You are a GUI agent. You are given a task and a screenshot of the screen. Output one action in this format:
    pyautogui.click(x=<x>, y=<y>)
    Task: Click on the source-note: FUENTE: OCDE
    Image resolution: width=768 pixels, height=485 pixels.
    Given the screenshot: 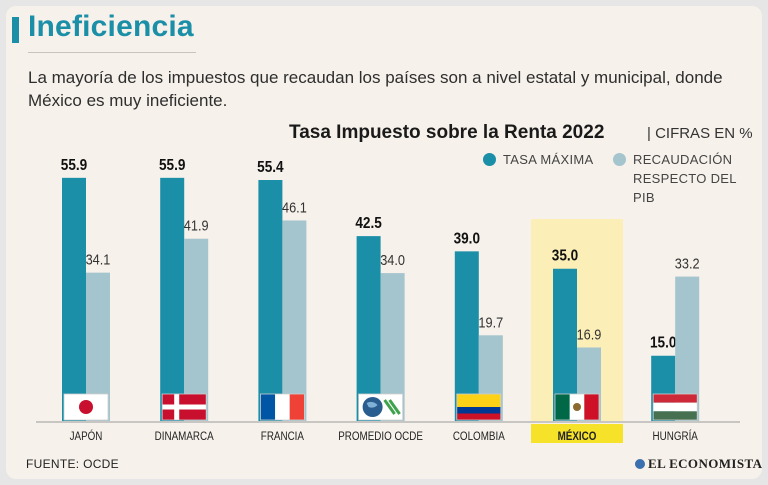 What is the action you would take?
    pyautogui.click(x=72, y=464)
    